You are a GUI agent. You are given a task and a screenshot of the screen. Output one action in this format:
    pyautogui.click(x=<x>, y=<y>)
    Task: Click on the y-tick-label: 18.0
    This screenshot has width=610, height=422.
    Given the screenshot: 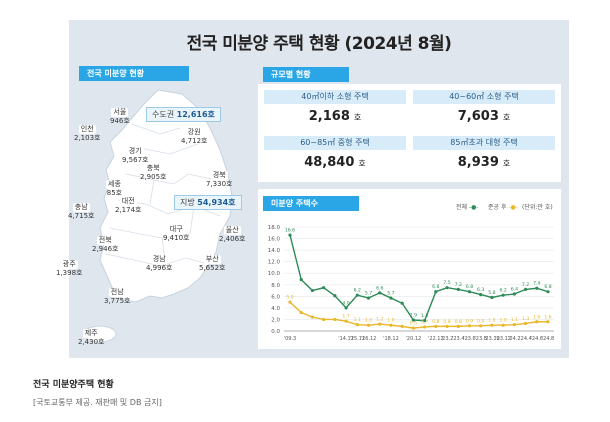 What is the action you would take?
    pyautogui.click(x=274, y=228)
    